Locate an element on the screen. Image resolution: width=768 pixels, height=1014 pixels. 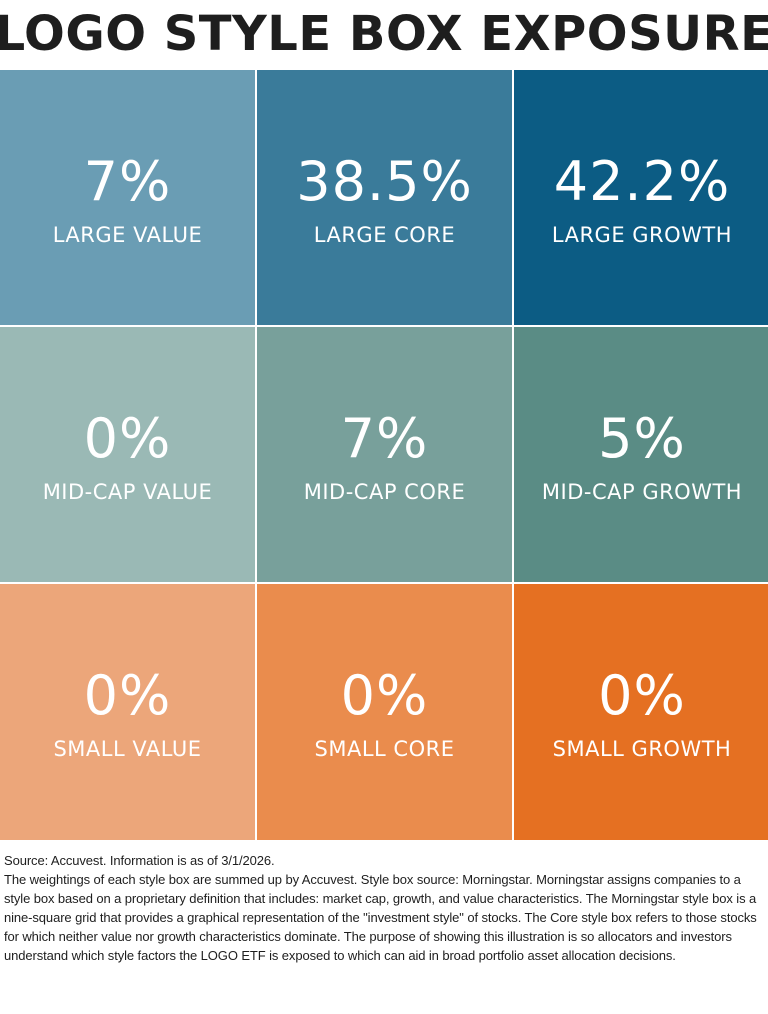
style-box-label: MID-CAP GROWTH is located at coordinates (642, 491).